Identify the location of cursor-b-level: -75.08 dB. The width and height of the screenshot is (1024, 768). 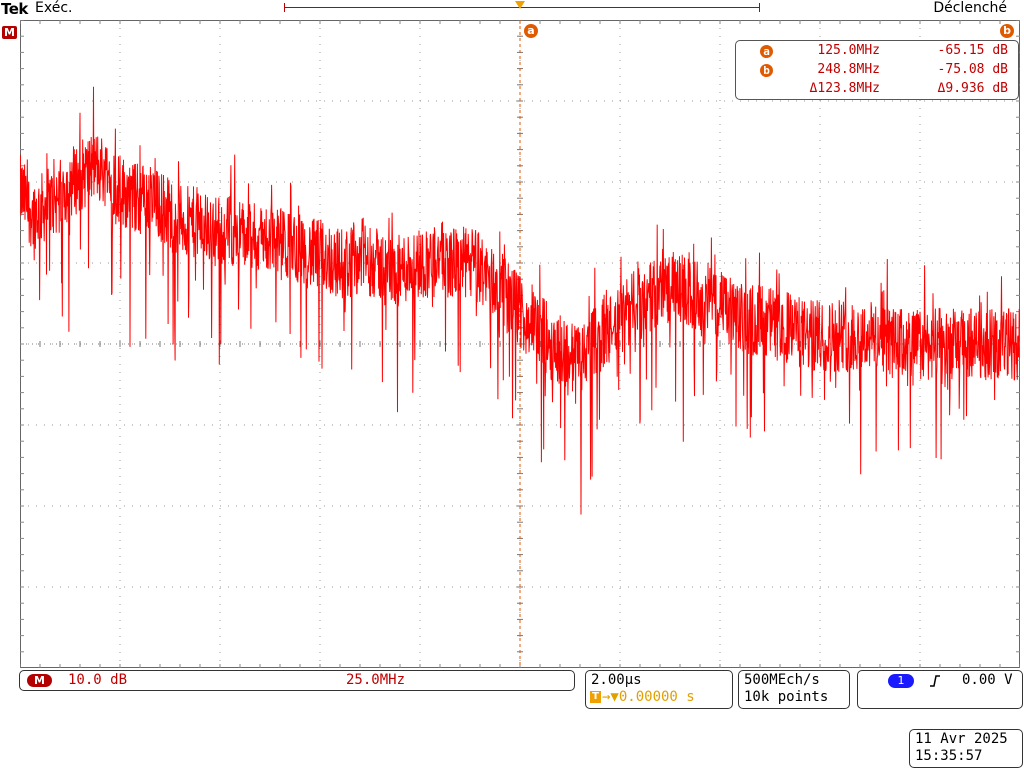
(972, 69).